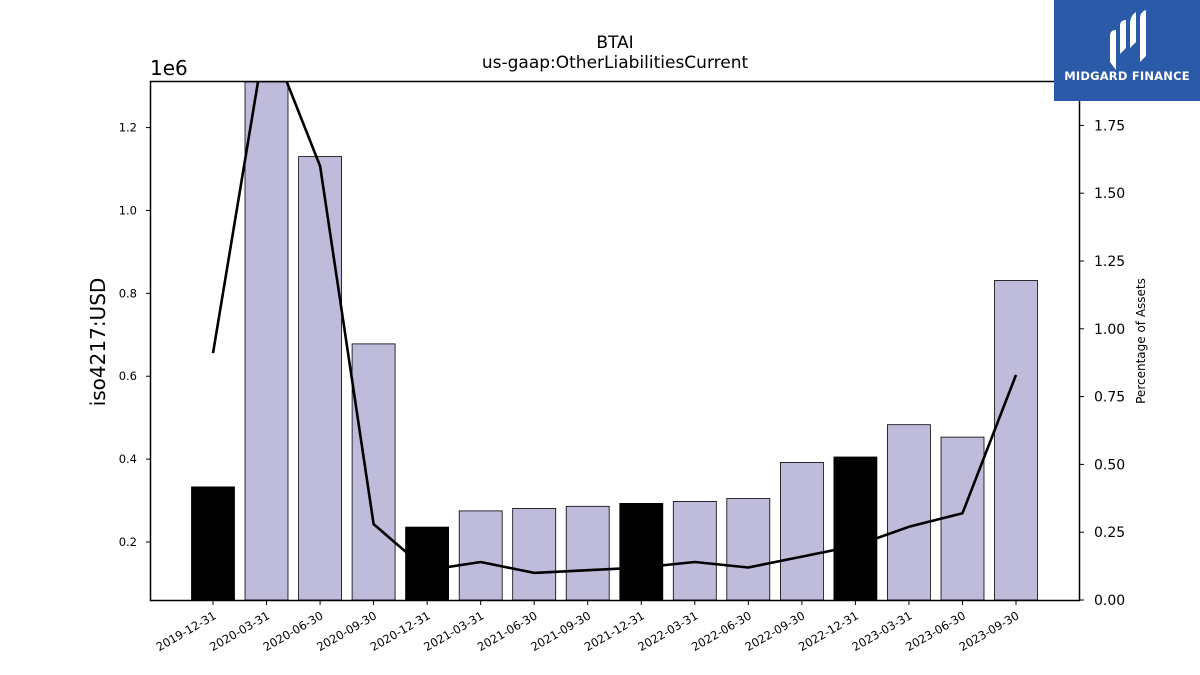  Describe the element at coordinates (98, 342) in the screenshot. I see `y-axis-label: iso4217:USD` at that location.